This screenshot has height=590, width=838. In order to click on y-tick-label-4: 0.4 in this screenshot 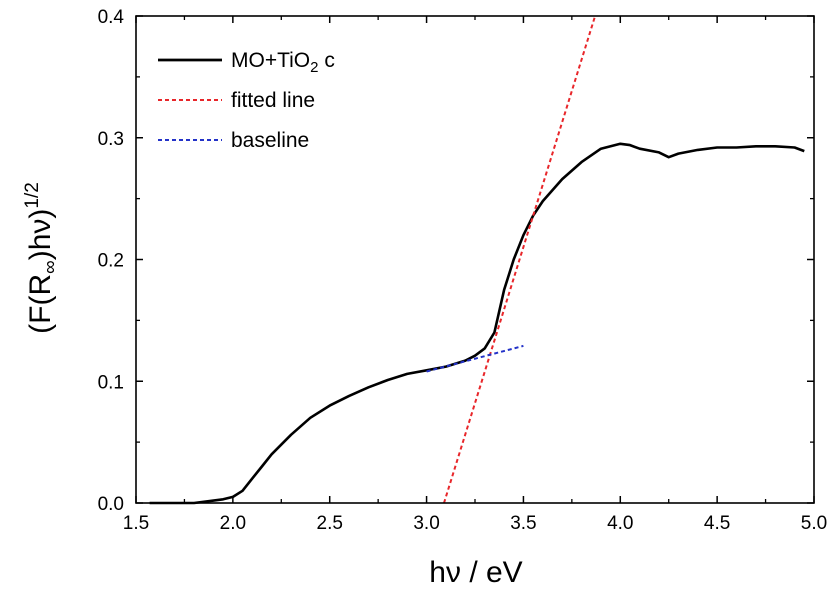, I will do `click(111, 17)`.